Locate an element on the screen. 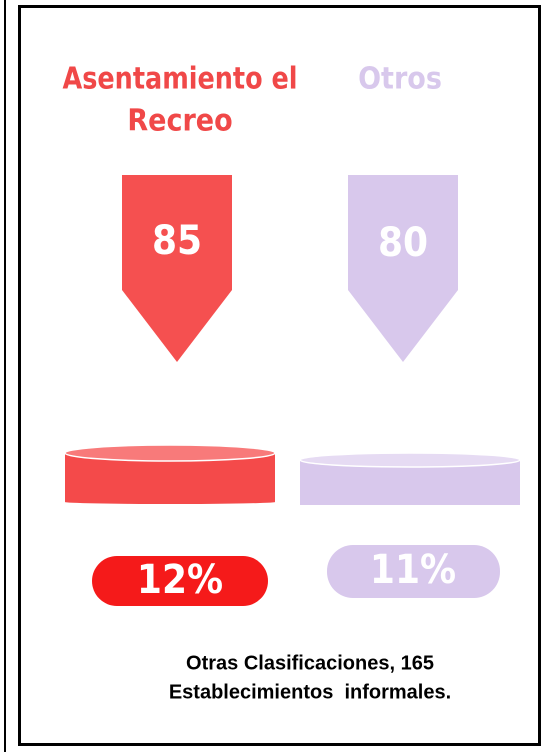 The height and width of the screenshot is (752, 547). item-label: Asentamiento el is located at coordinates (180, 79).